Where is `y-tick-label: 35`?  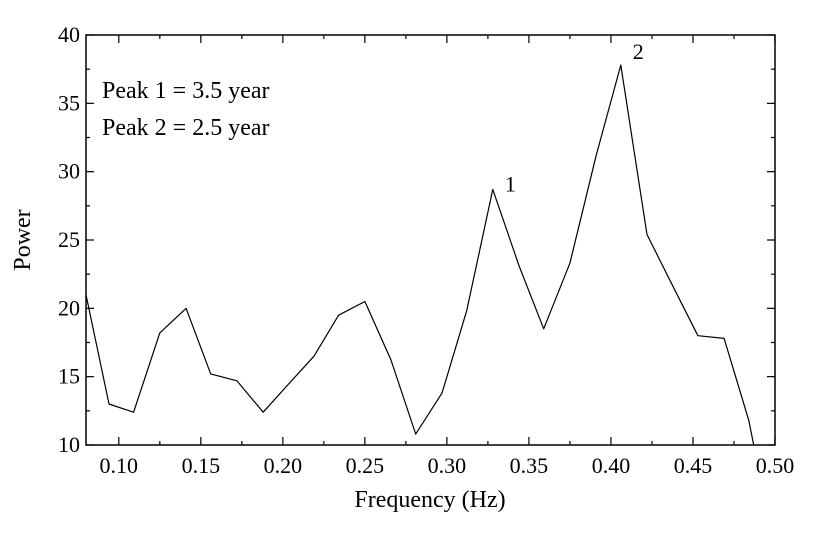 y-tick-label: 35 is located at coordinates (69, 102).